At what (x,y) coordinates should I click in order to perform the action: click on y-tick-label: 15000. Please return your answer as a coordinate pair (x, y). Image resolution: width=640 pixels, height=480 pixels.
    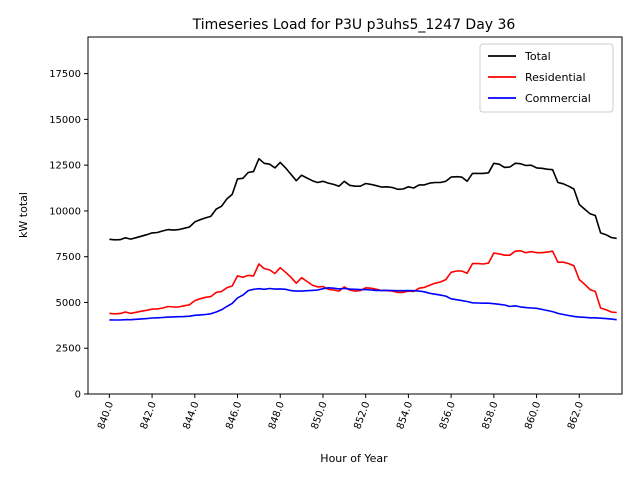
    Looking at the image, I should click on (65, 120).